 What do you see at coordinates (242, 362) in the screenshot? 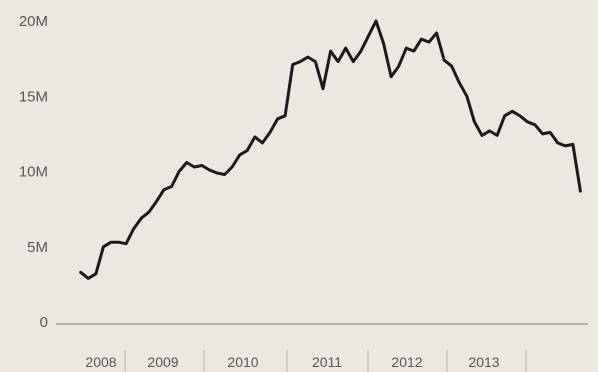
I see `x-tick-label: 2010` at bounding box center [242, 362].